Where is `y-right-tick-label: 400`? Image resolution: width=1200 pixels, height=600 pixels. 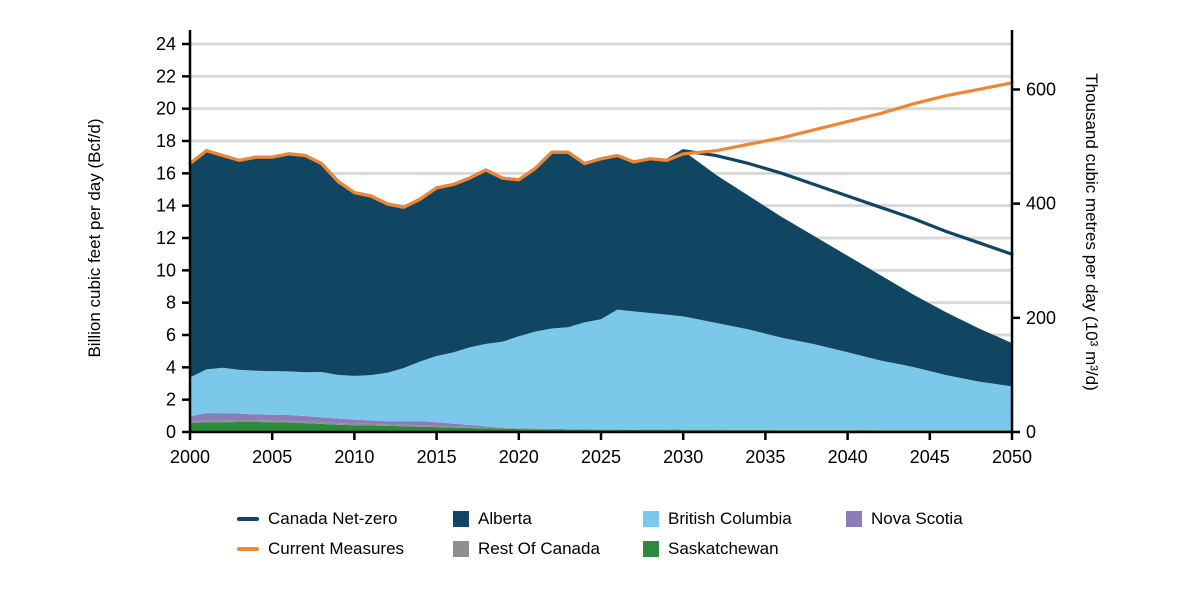
y-right-tick-label: 400 is located at coordinates (1041, 204).